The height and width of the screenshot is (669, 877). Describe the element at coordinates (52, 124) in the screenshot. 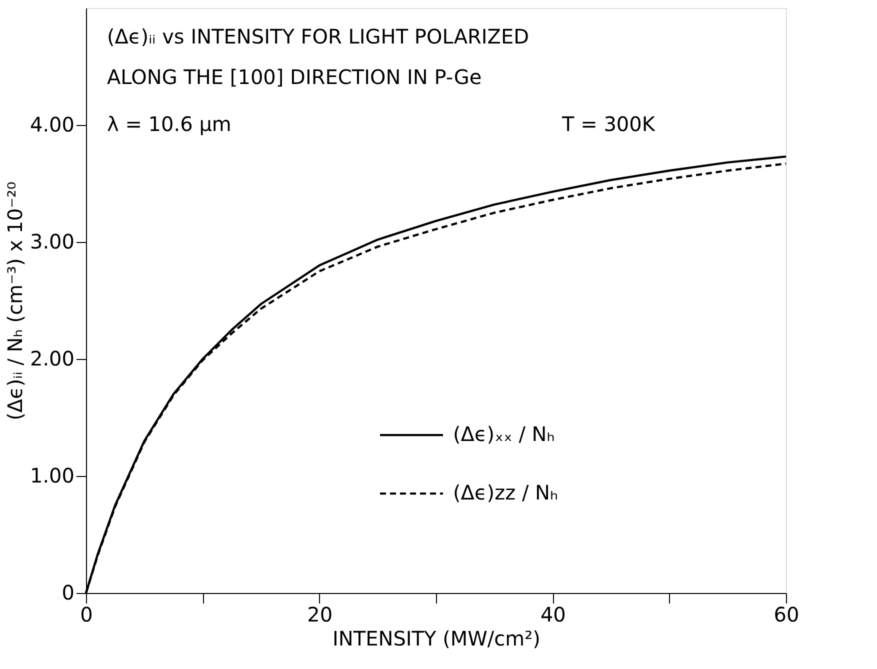

I see `y-tick-label: 4.00` at that location.